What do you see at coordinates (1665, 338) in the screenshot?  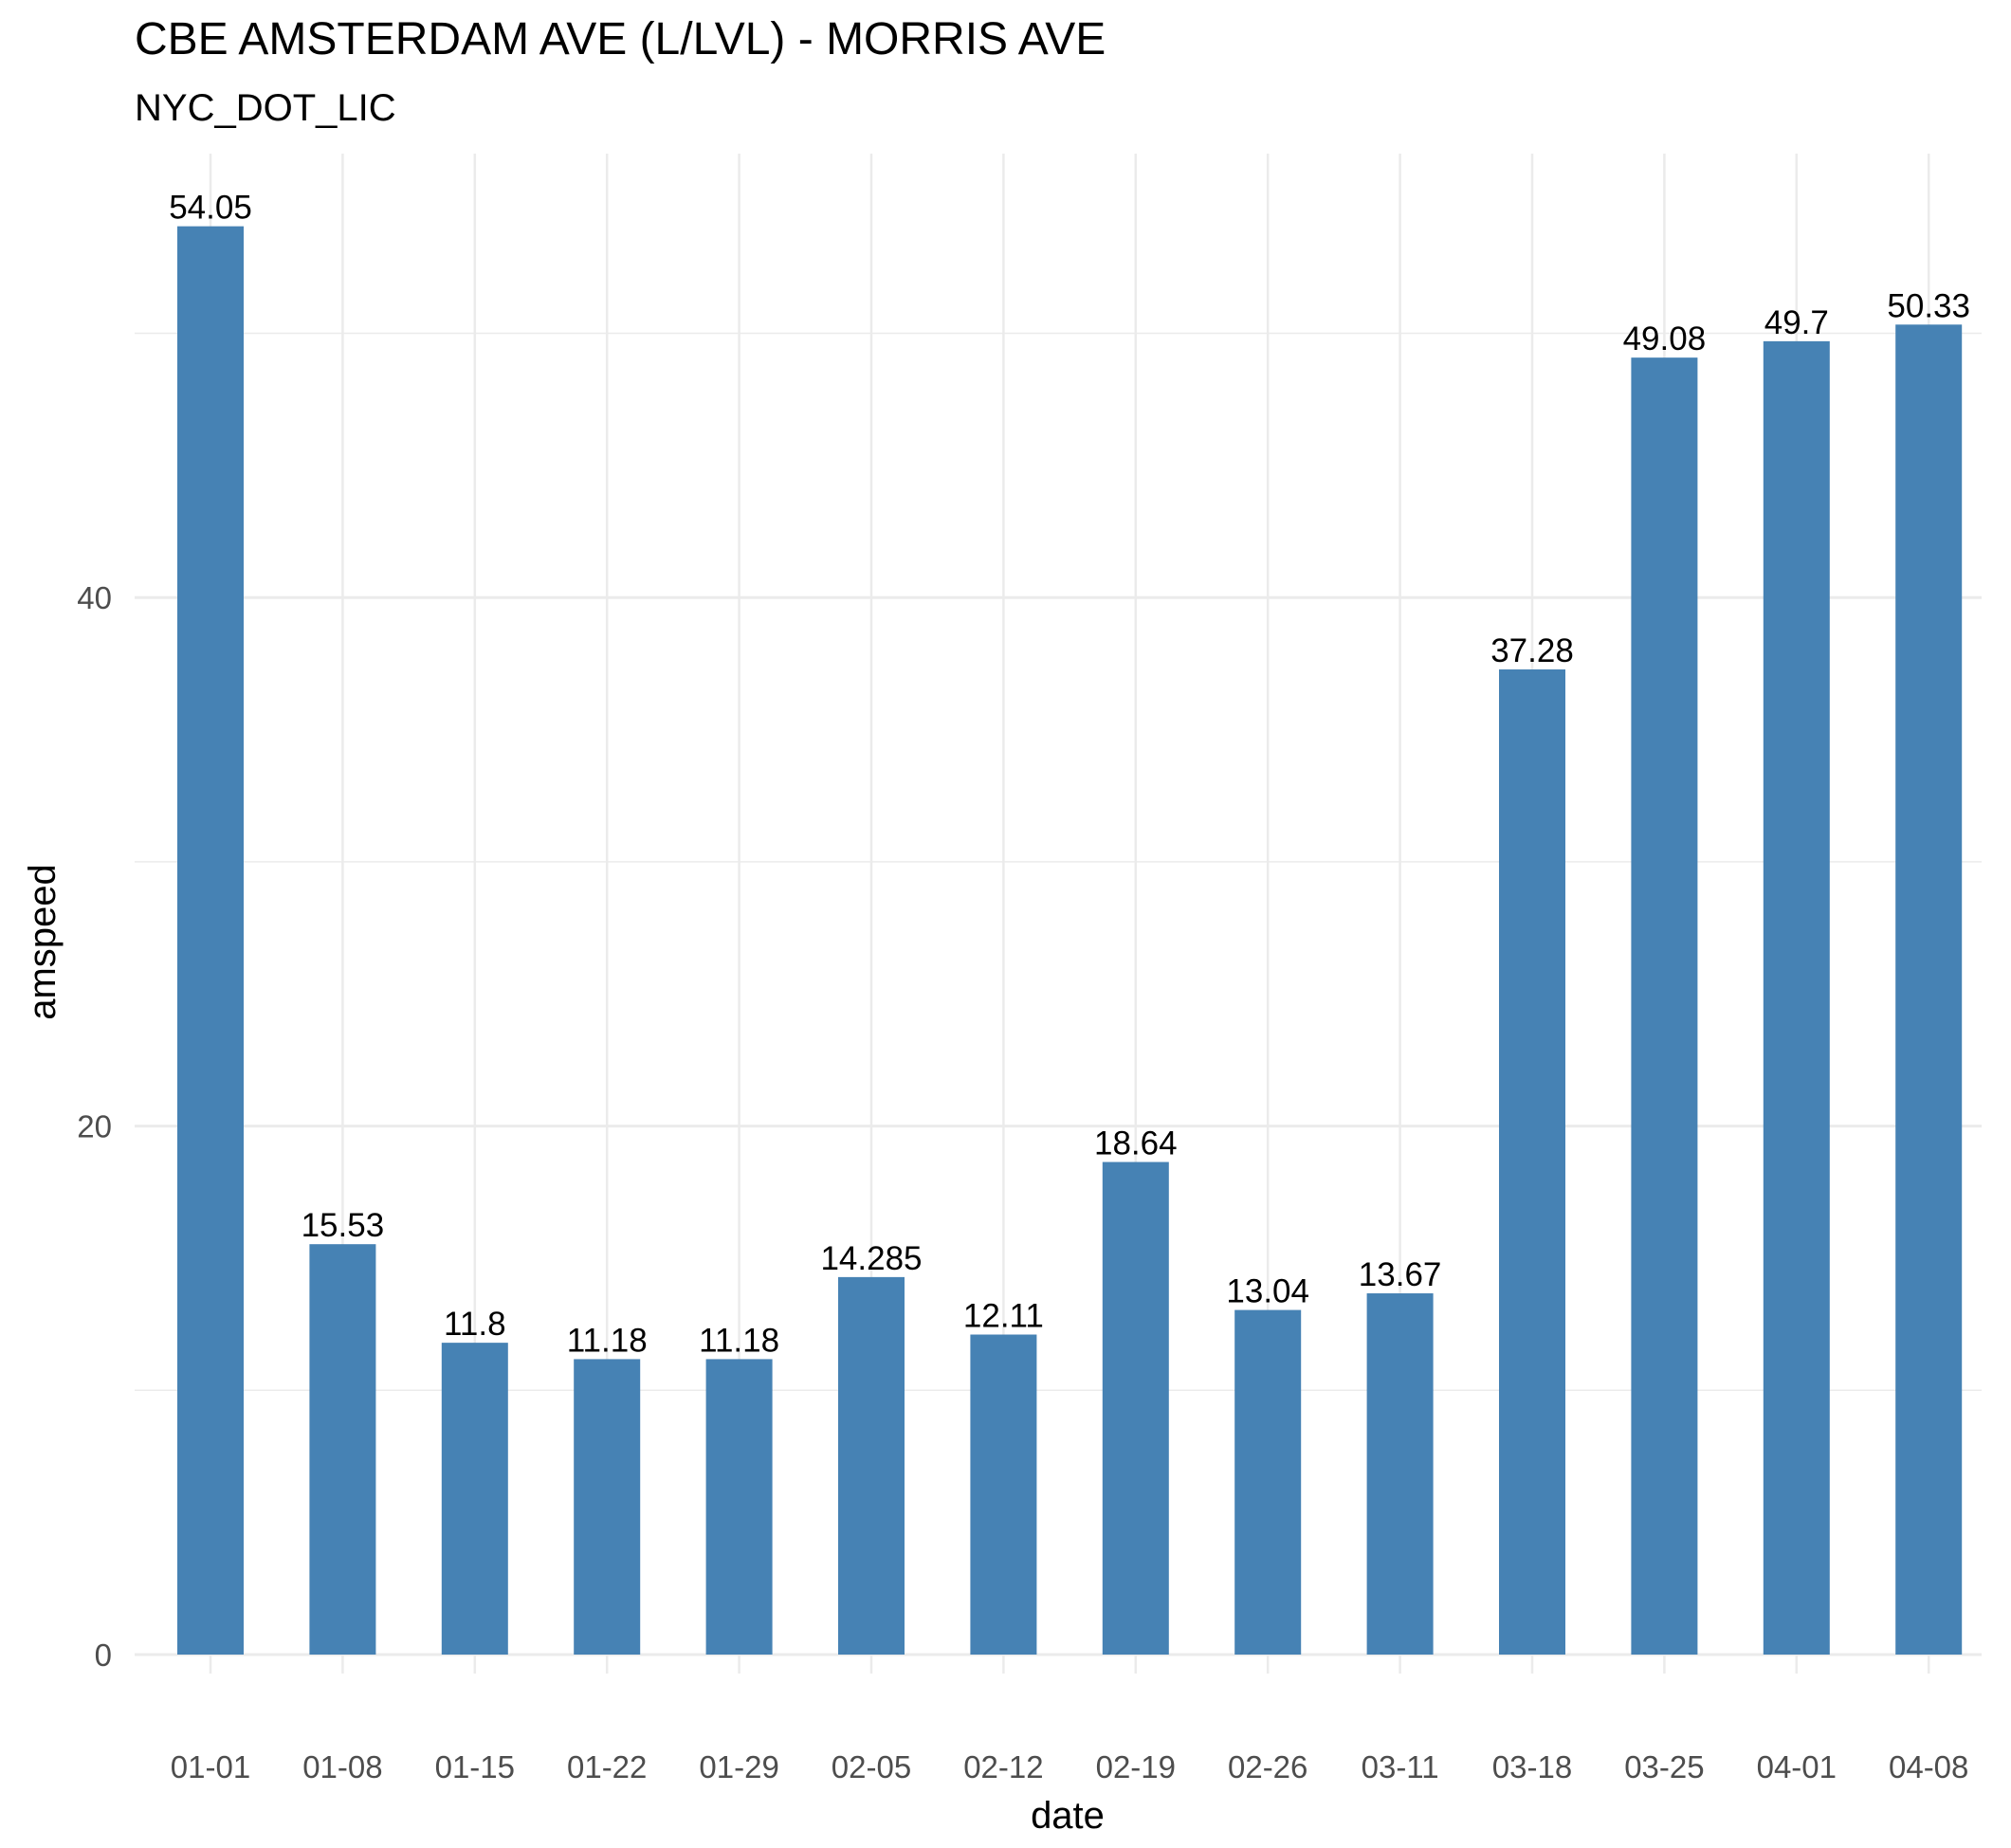 I see `data-label: 49.08` at bounding box center [1665, 338].